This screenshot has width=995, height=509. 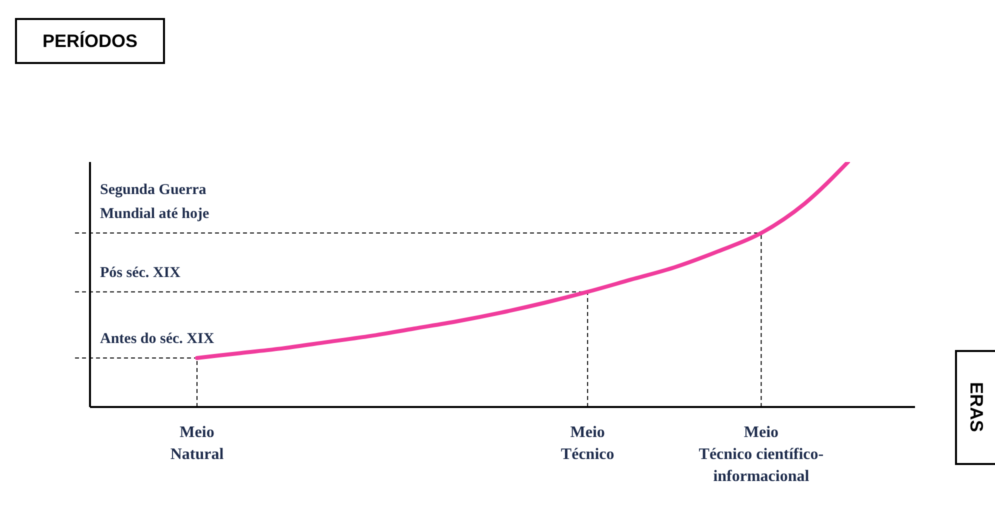 What do you see at coordinates (140, 272) in the screenshot?
I see `ref-line-label: Pós séc. XIX` at bounding box center [140, 272].